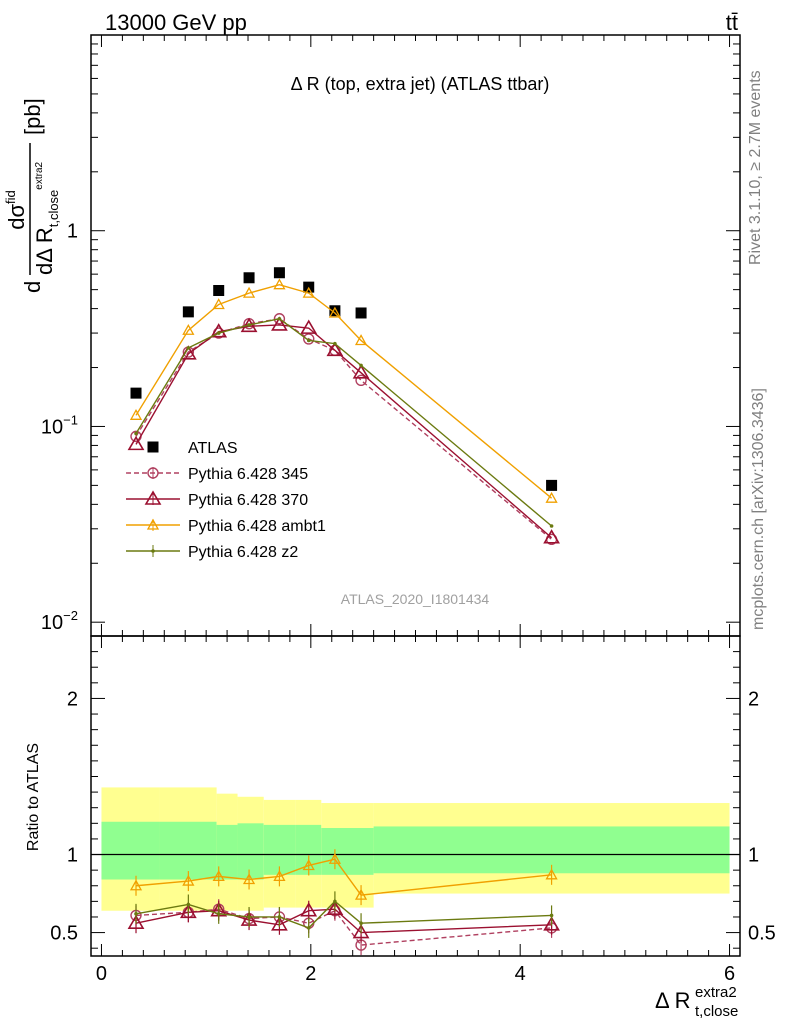 The height and width of the screenshot is (1024, 786). I want to click on series-line-p345, so click(344, 429).